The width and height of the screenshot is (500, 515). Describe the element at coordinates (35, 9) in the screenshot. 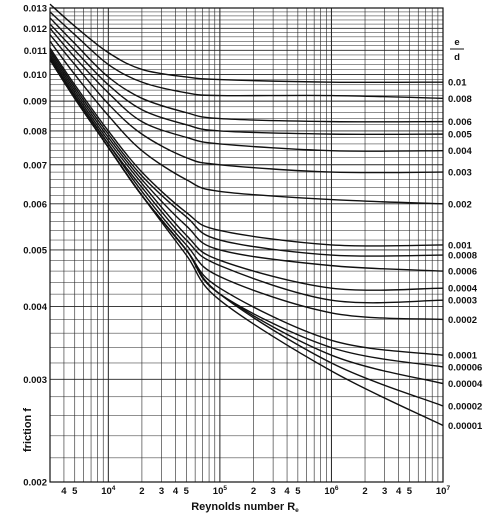

I see `y-tick-label: 0.013` at that location.